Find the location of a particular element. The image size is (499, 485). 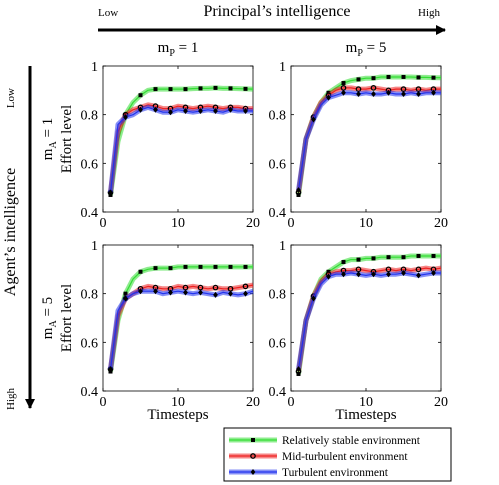

legend-label: Relatively stable environment is located at coordinates (351, 441).